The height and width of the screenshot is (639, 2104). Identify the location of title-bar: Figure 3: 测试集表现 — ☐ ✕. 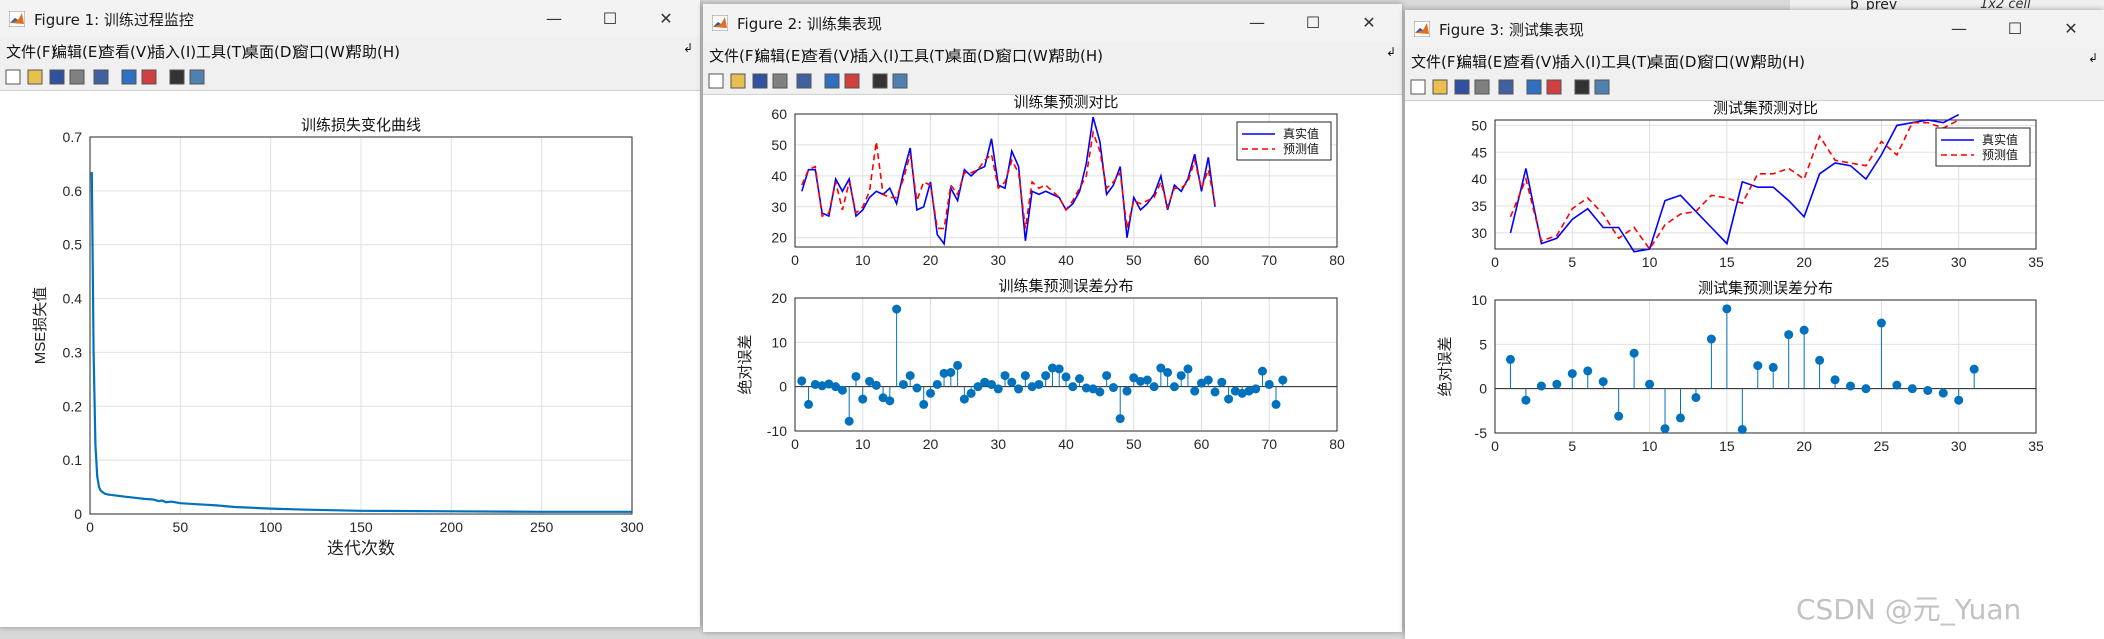
(1754, 29).